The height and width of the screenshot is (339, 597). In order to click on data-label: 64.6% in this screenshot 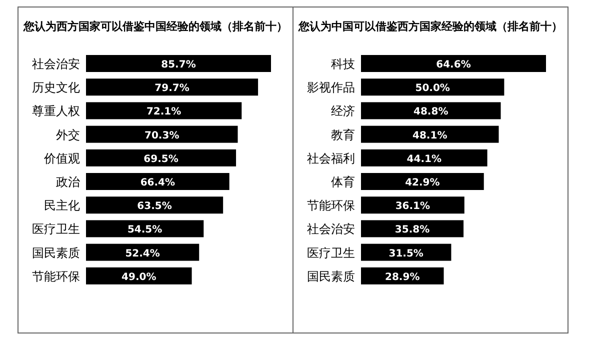, I will do `click(453, 65)`.